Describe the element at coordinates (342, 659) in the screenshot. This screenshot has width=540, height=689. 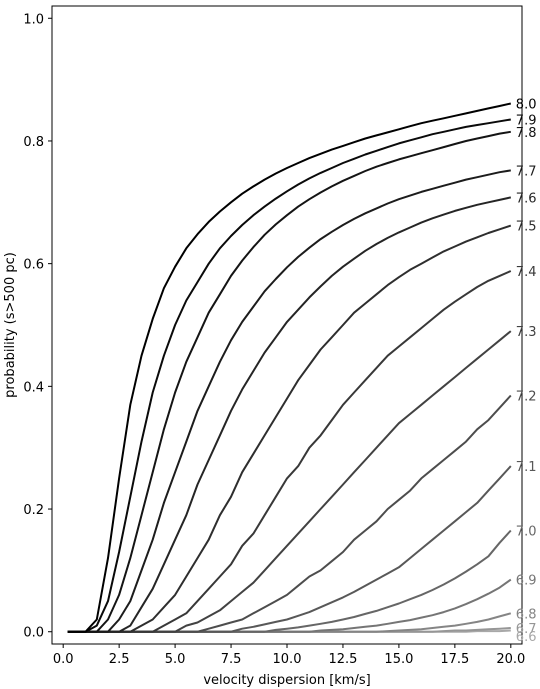
I see `x-tick-label: 12.5` at that location.